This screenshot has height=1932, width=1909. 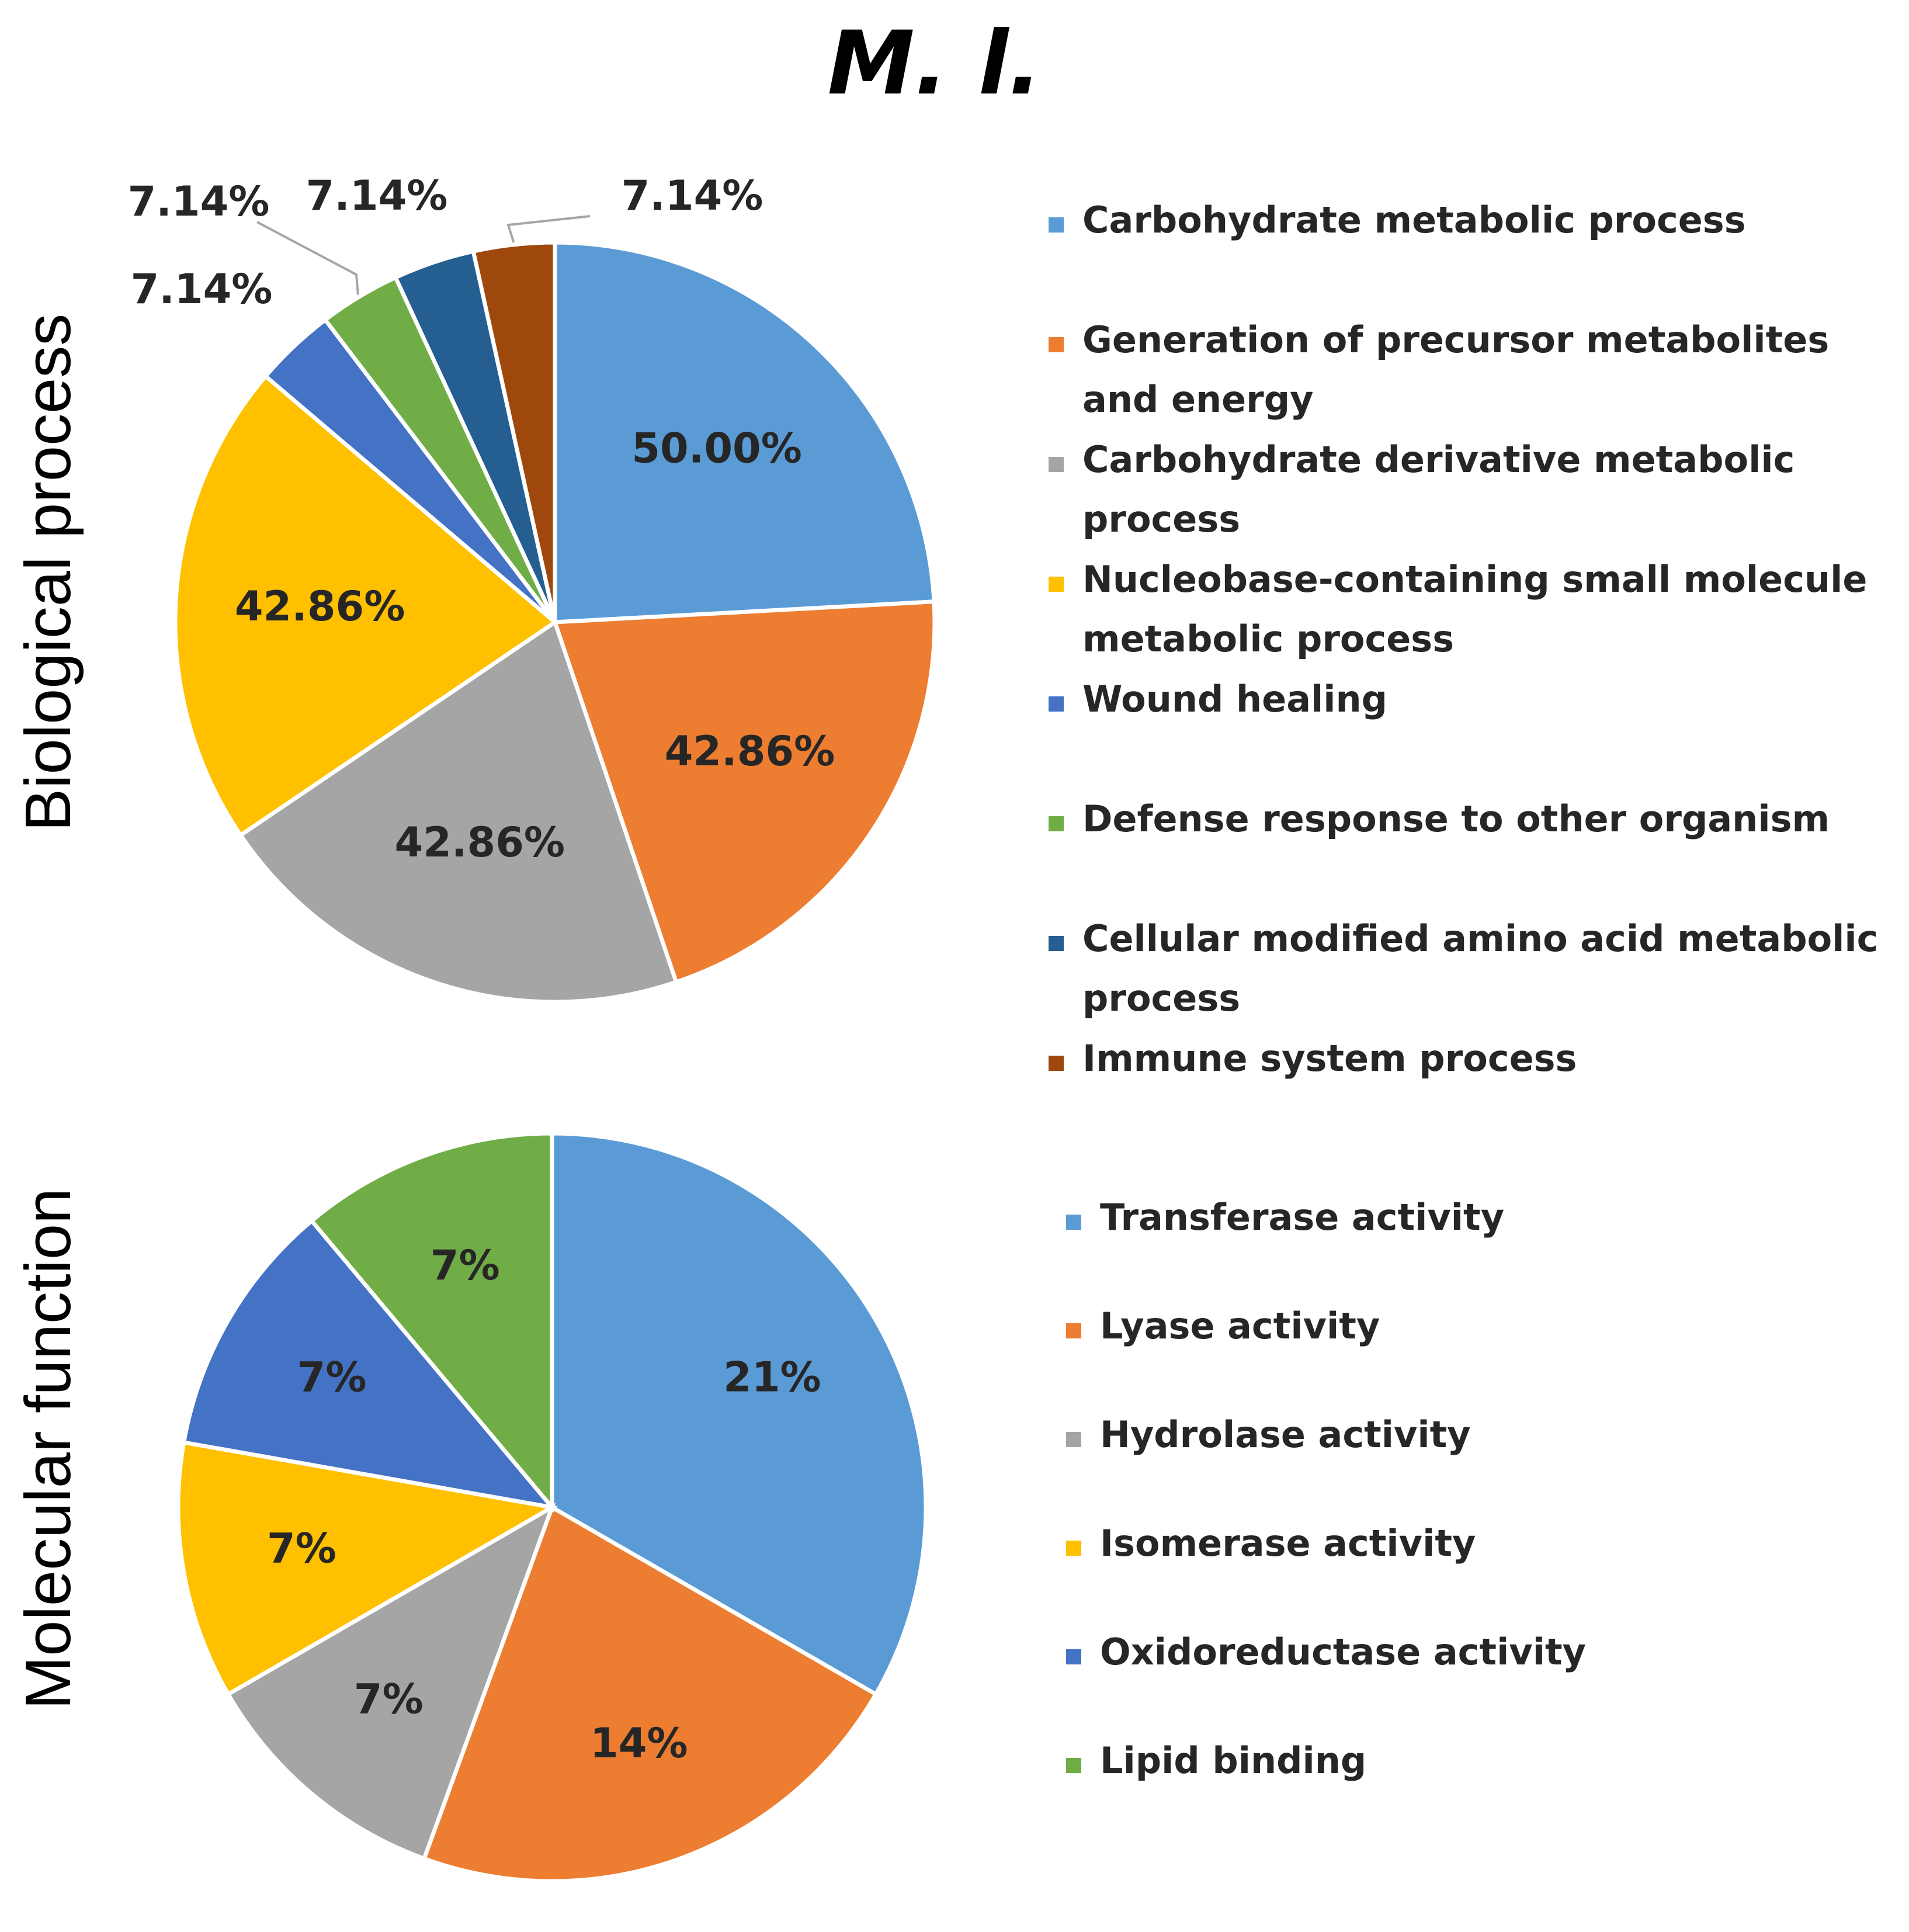 I want to click on data-label-lyase-activity: 14%, so click(x=639, y=1743).